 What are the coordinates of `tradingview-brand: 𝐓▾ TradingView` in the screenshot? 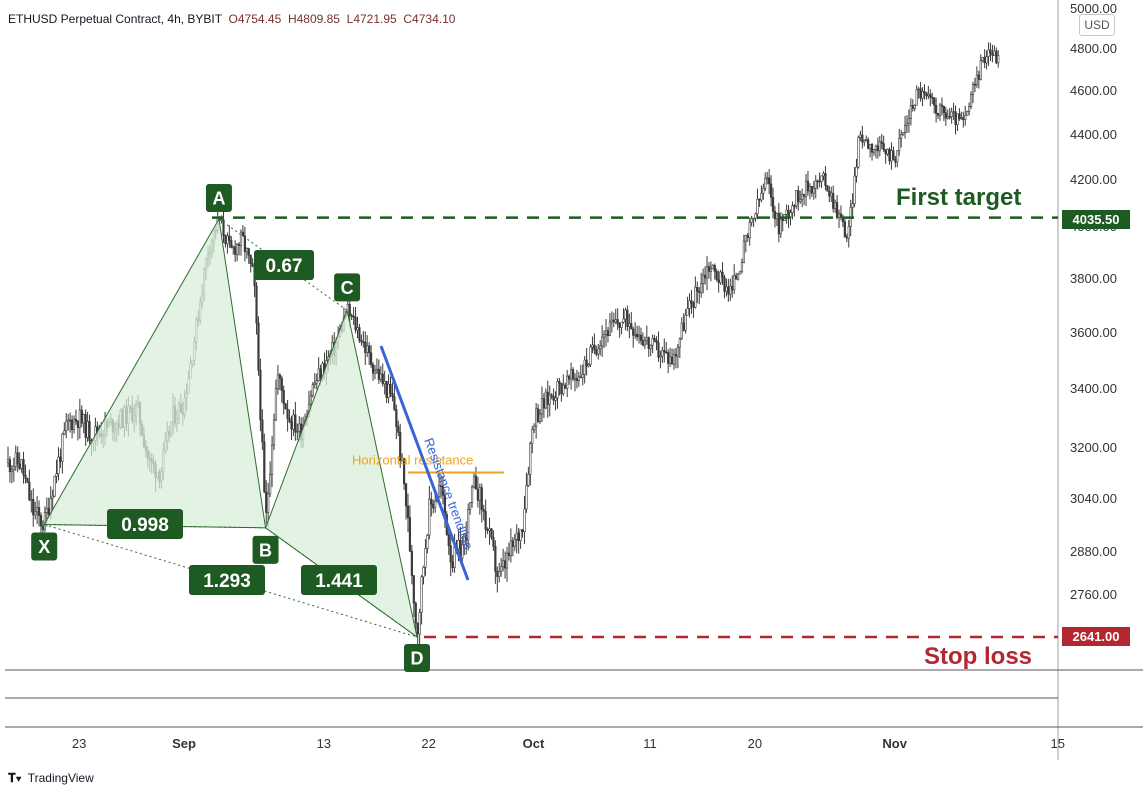 It's located at (51, 778).